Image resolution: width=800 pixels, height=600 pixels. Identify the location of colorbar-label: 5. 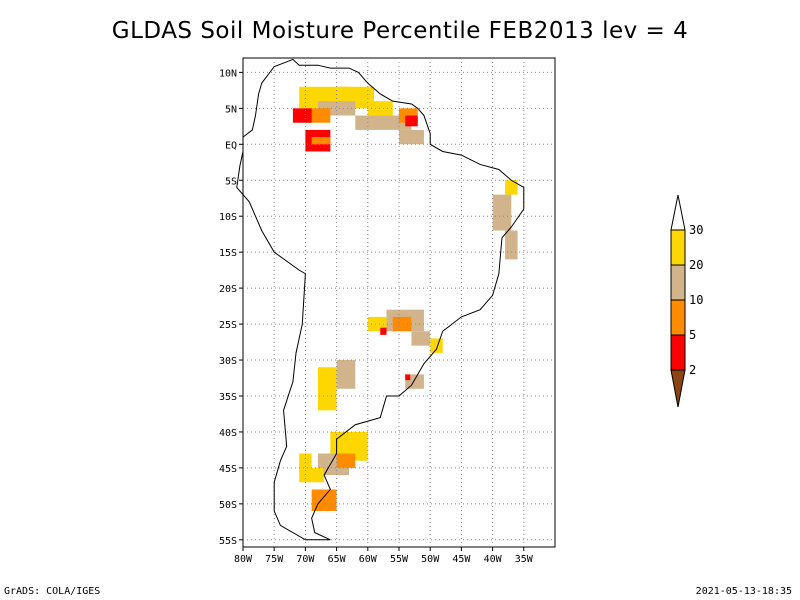
(692, 335).